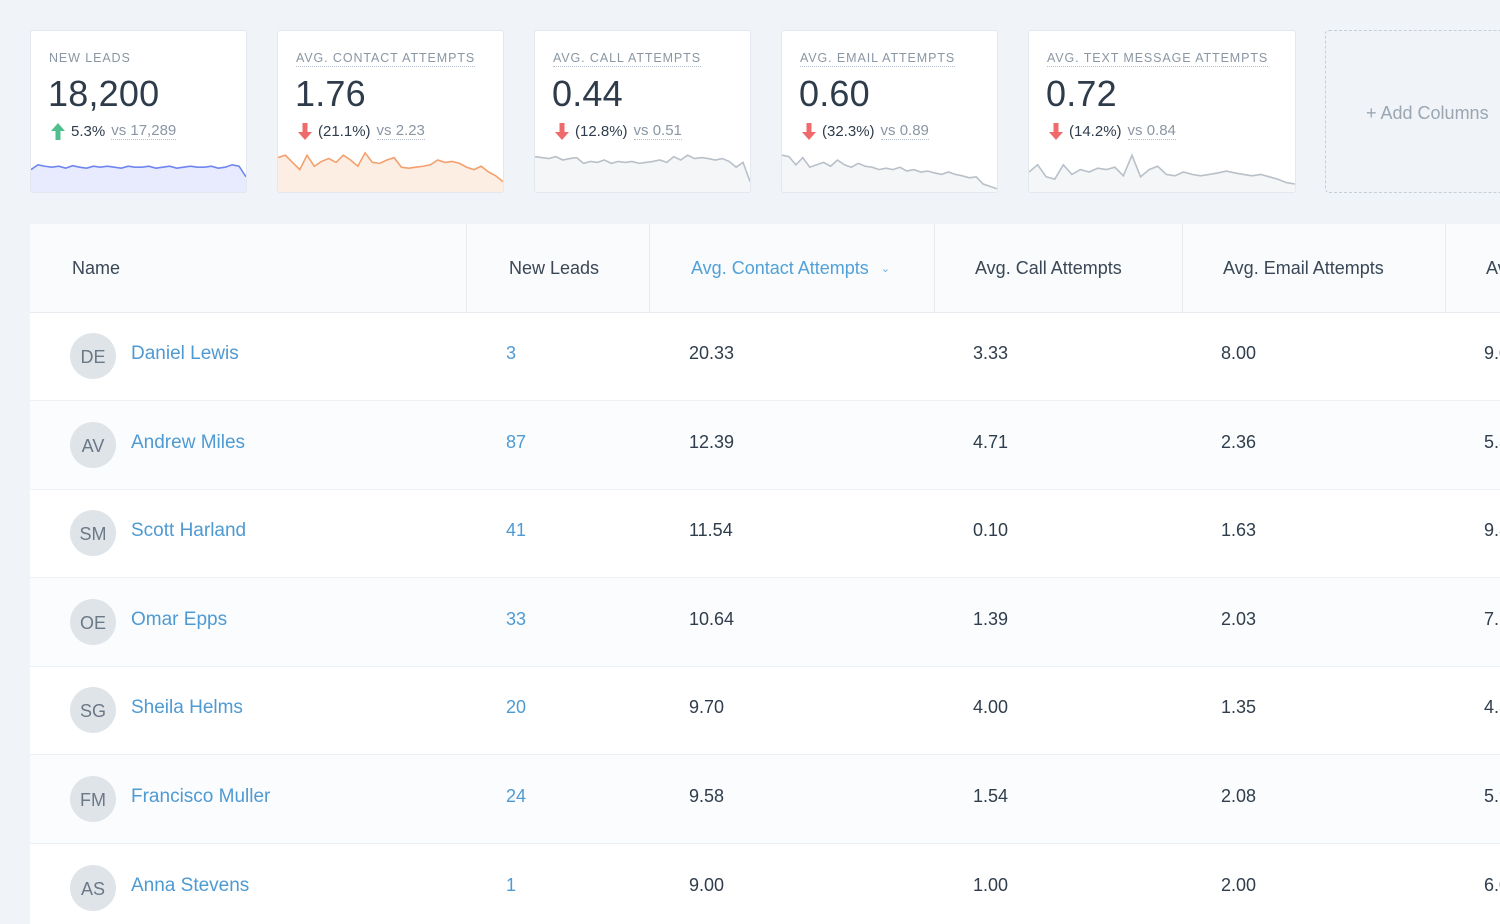 The image size is (1500, 924). What do you see at coordinates (516, 441) in the screenshot?
I see `new-leads-link: 87` at bounding box center [516, 441].